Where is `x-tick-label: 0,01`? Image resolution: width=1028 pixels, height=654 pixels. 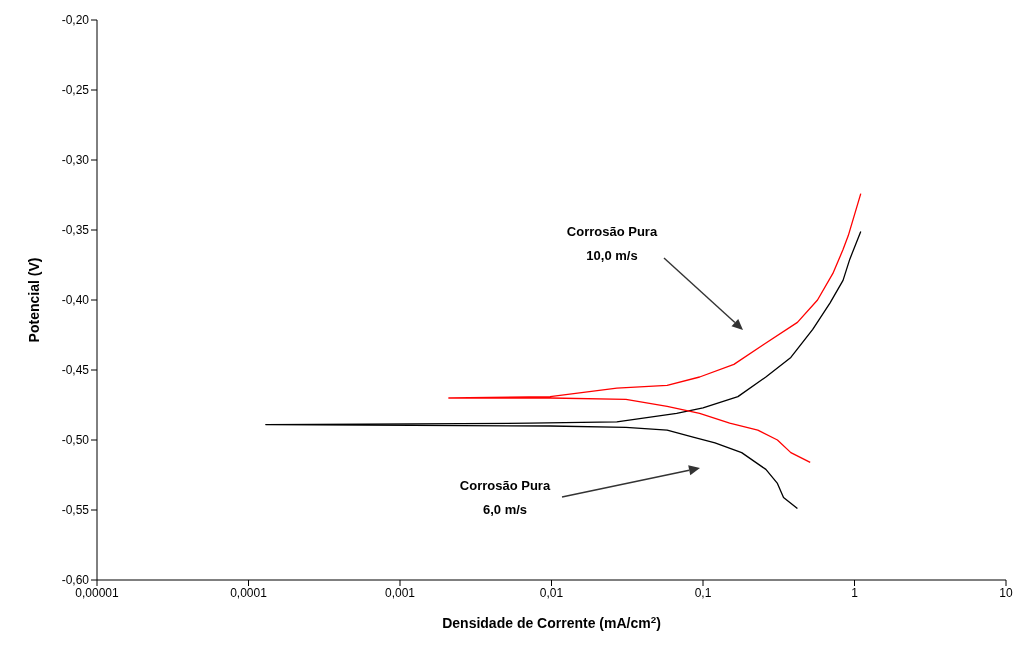
x-tick-label: 0,01 is located at coordinates (551, 592).